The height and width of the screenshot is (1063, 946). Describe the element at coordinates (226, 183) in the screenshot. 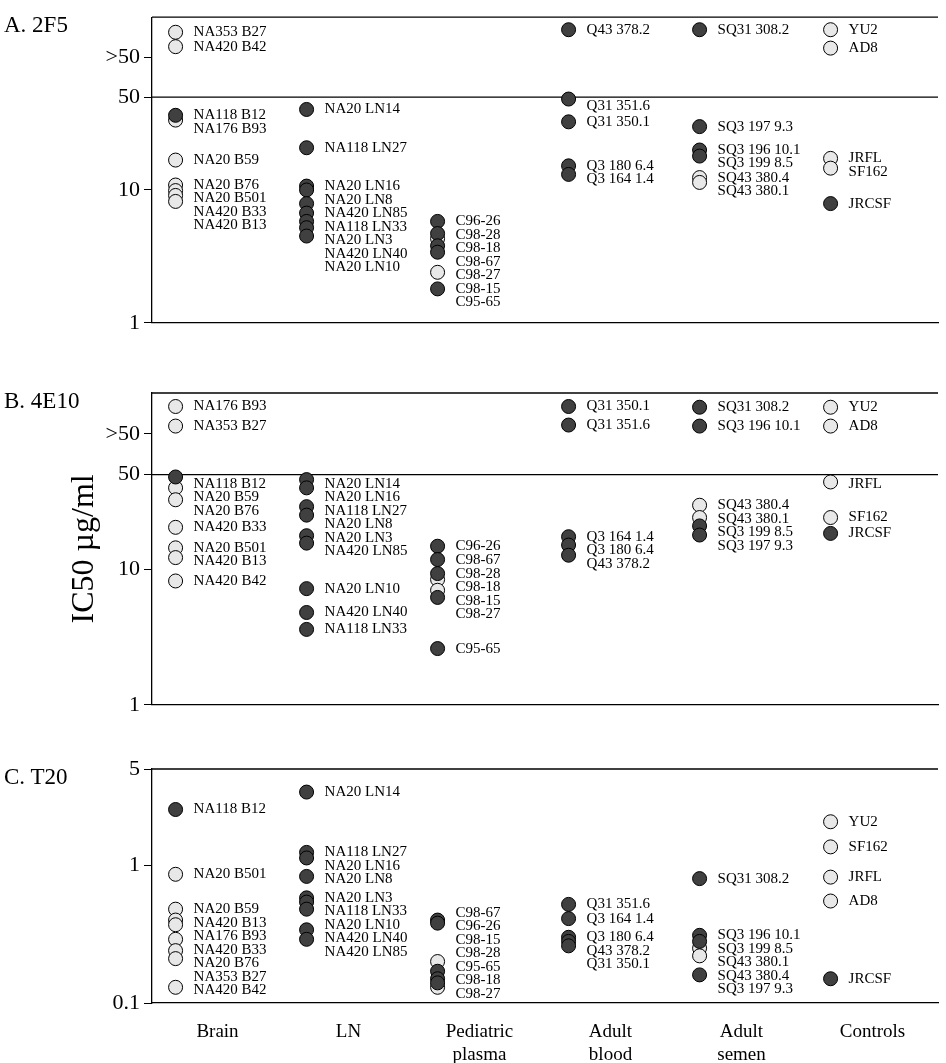

I see `data-label: NA20 B76` at that location.